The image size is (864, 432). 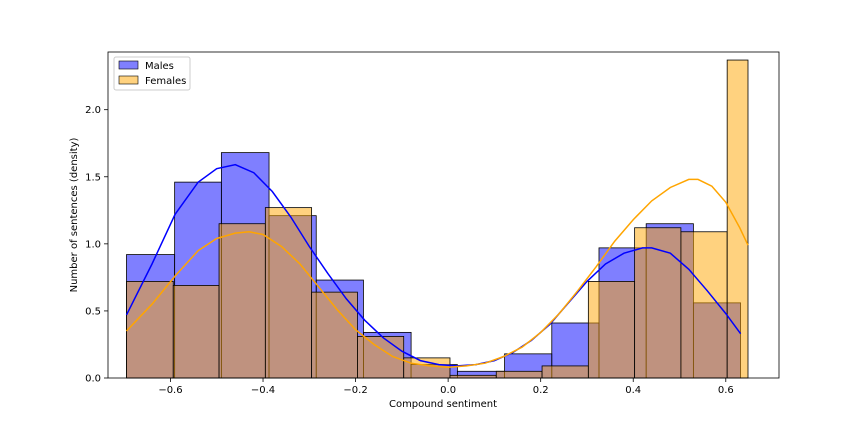 What do you see at coordinates (263, 390) in the screenshot?
I see `x-tick-label: −0.4` at bounding box center [263, 390].